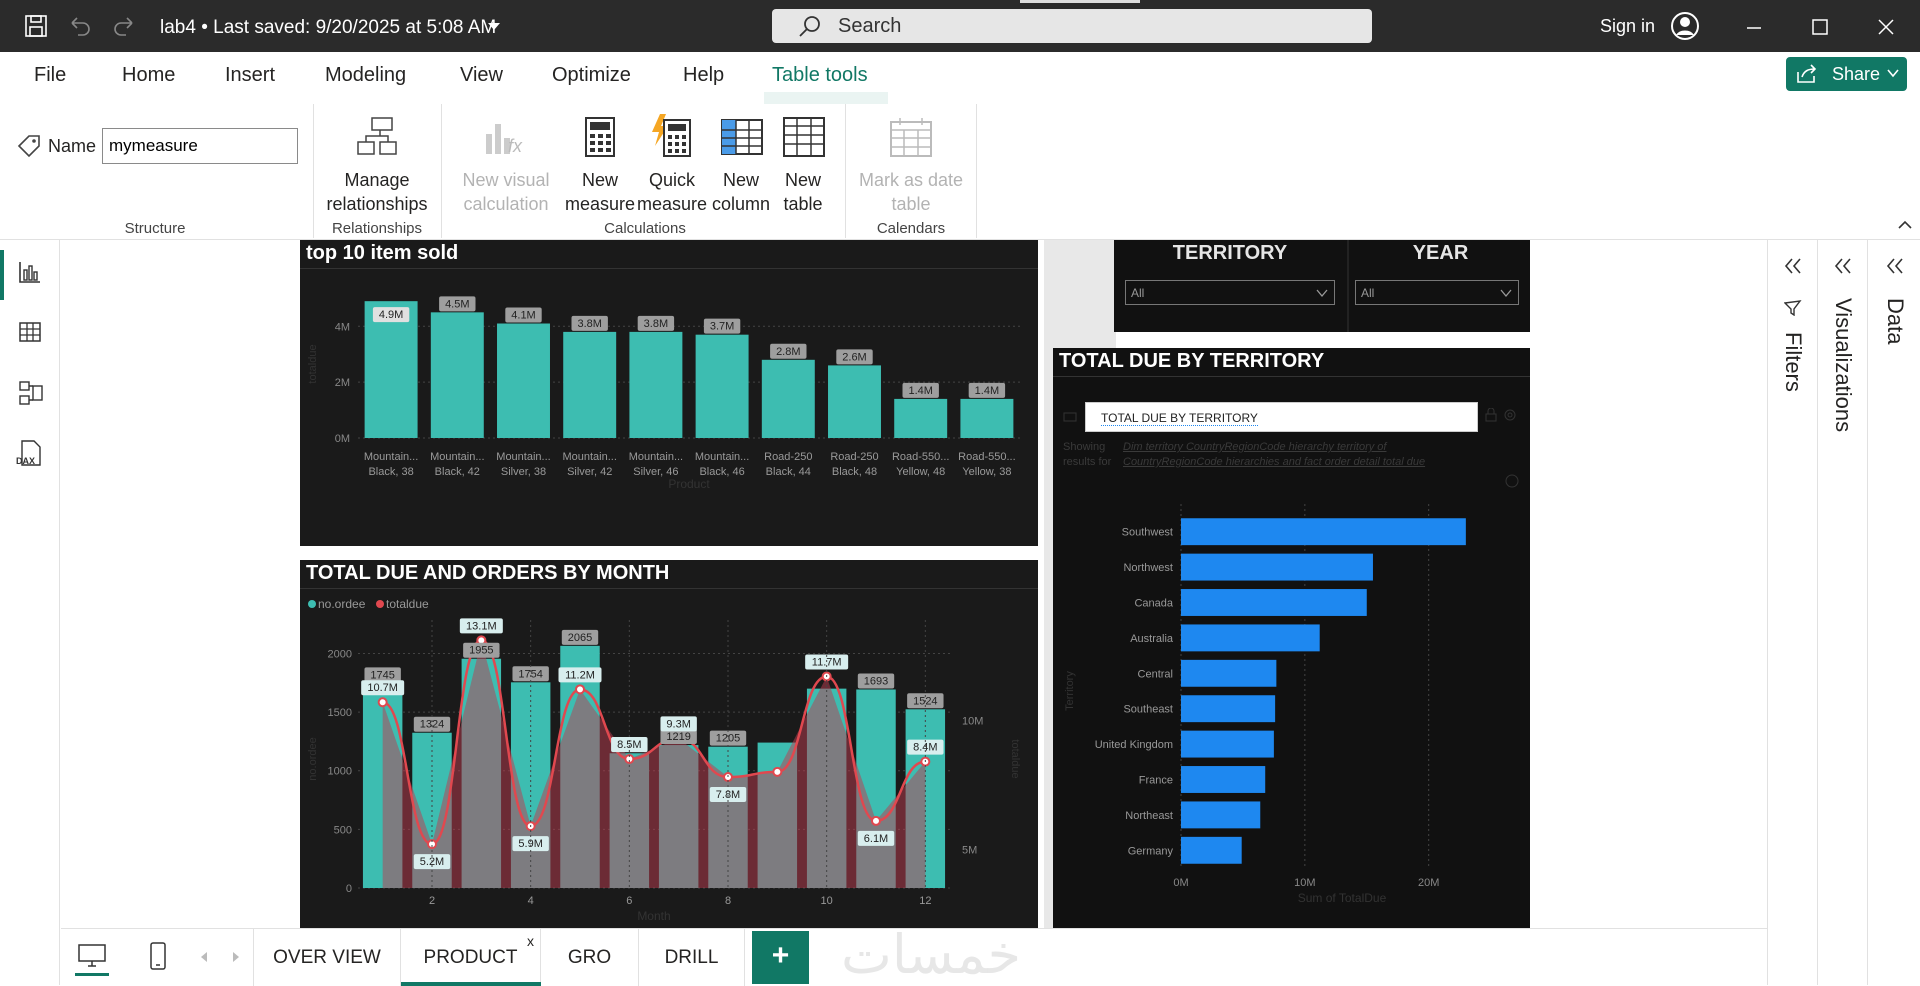 Image resolution: width=1920 pixels, height=986 pixels. I want to click on y2-axis-title: totaldue, so click(1015, 758).